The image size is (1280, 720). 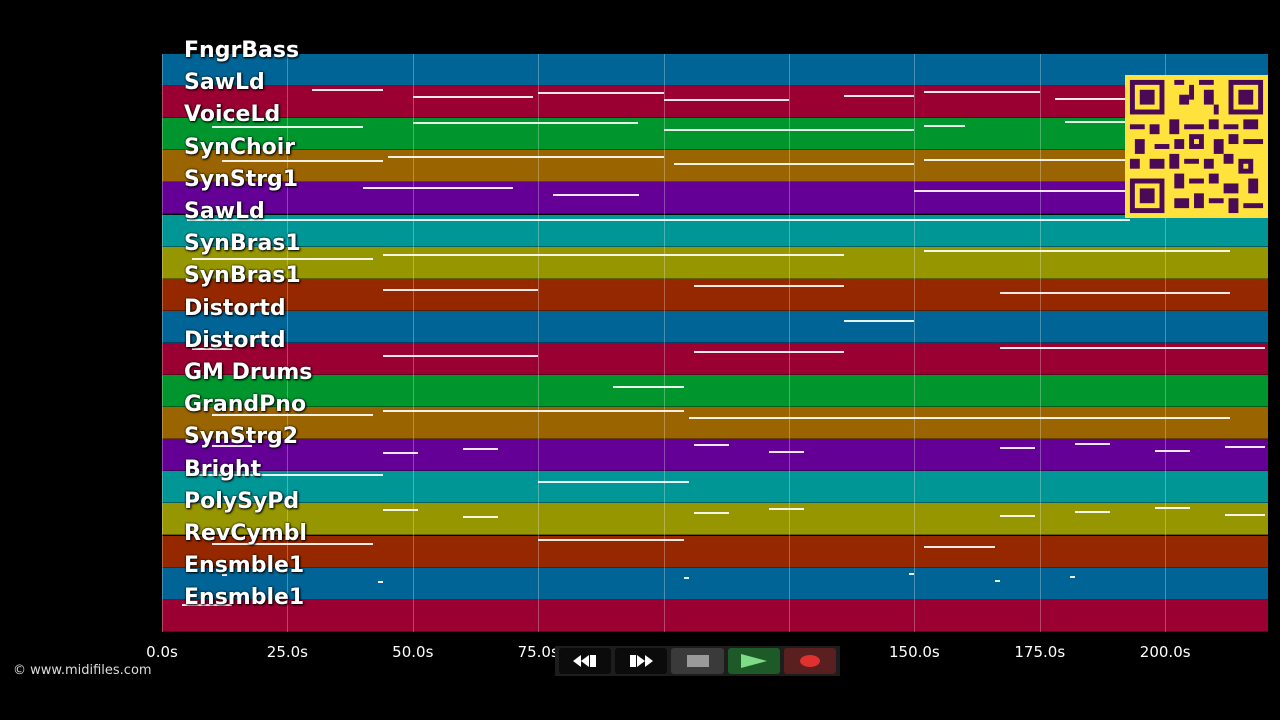 What do you see at coordinates (82, 670) in the screenshot?
I see `copyright-watermark: © www.midifiles.com` at bounding box center [82, 670].